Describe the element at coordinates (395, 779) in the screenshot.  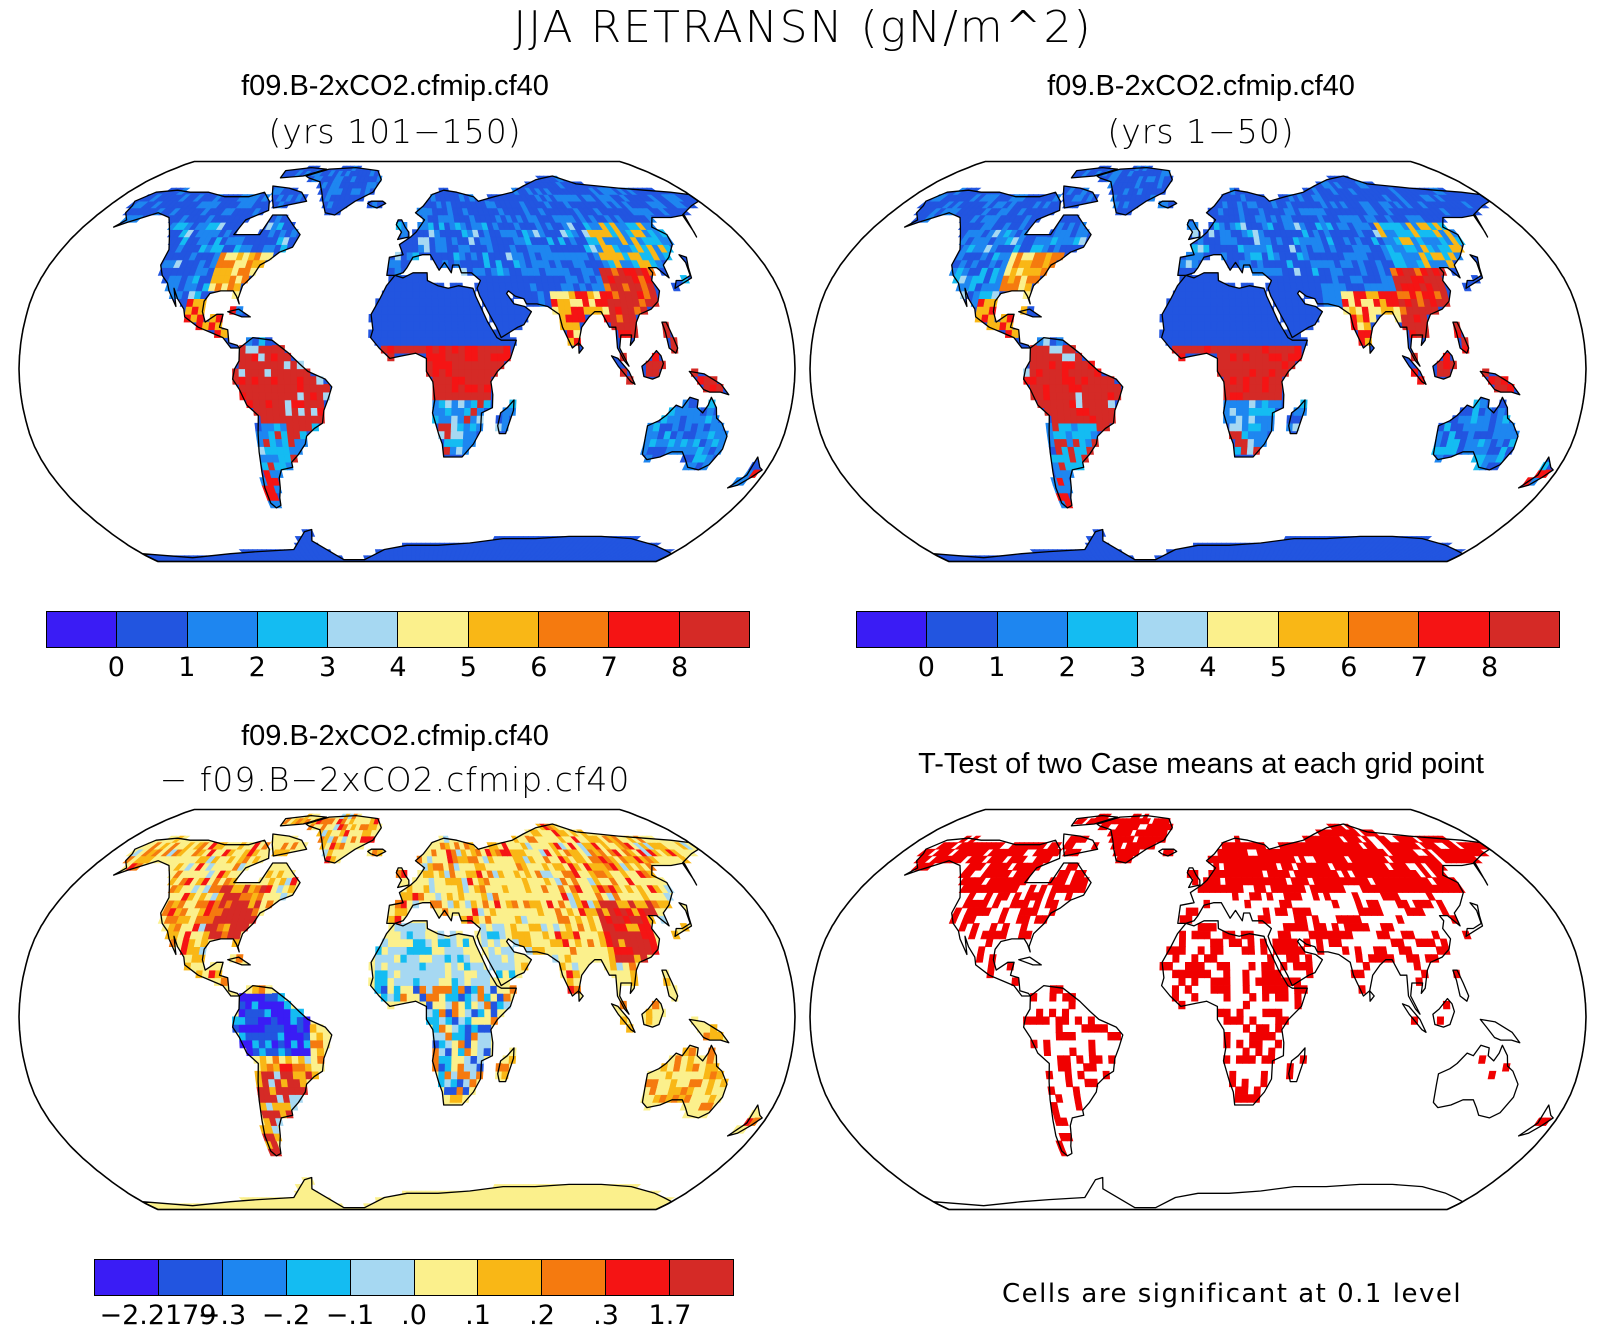
I see `panel-3-subtitle: − f09.B−2xCO2.cfmip.cf40` at that location.